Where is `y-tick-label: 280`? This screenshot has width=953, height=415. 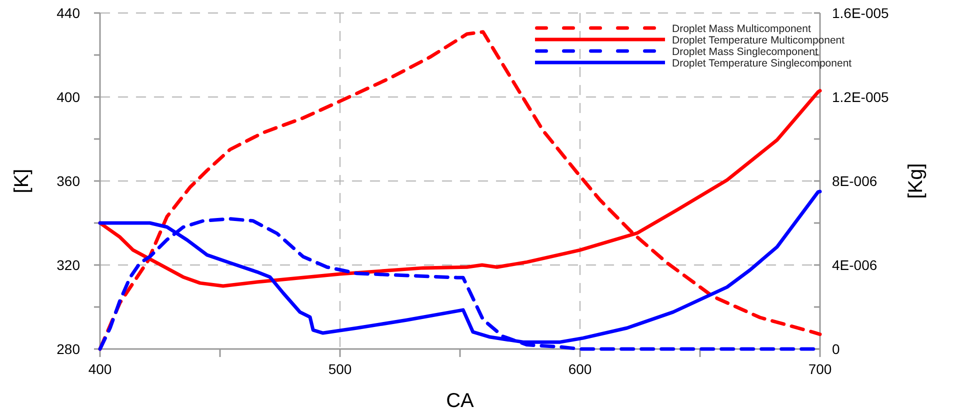 y-tick-label: 280 is located at coordinates (68, 349).